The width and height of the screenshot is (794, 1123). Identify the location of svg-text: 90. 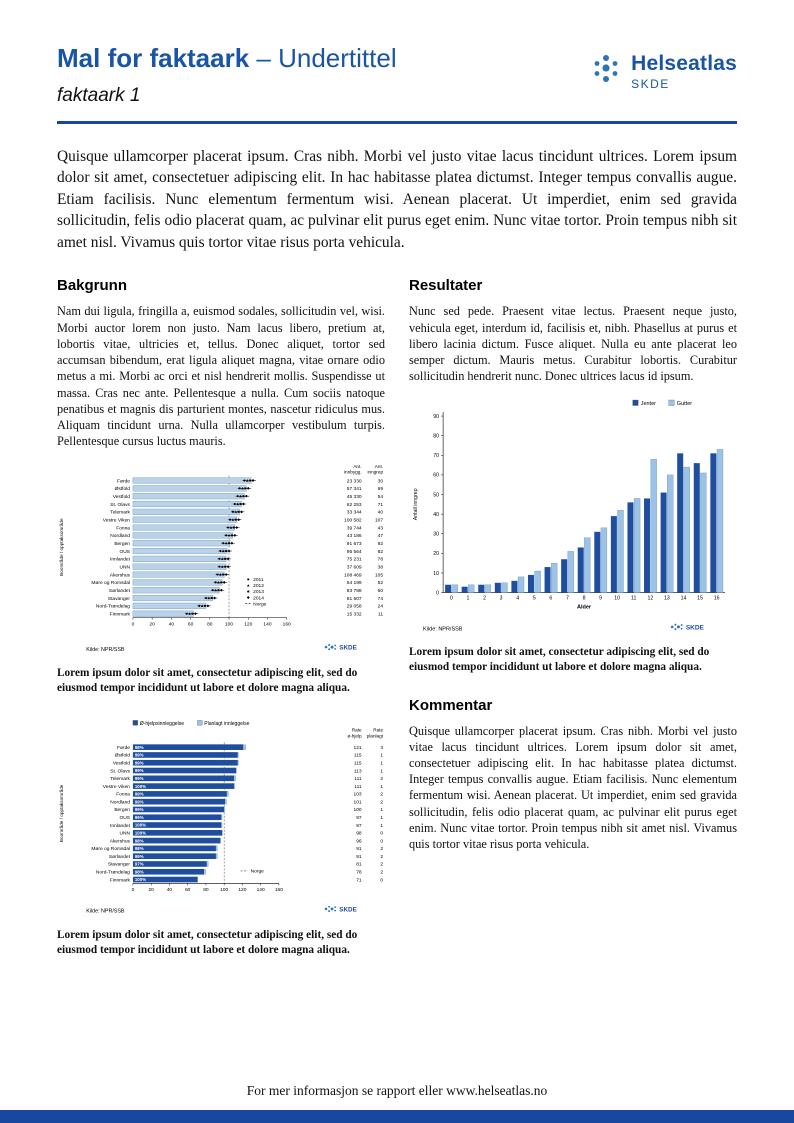
(436, 416).